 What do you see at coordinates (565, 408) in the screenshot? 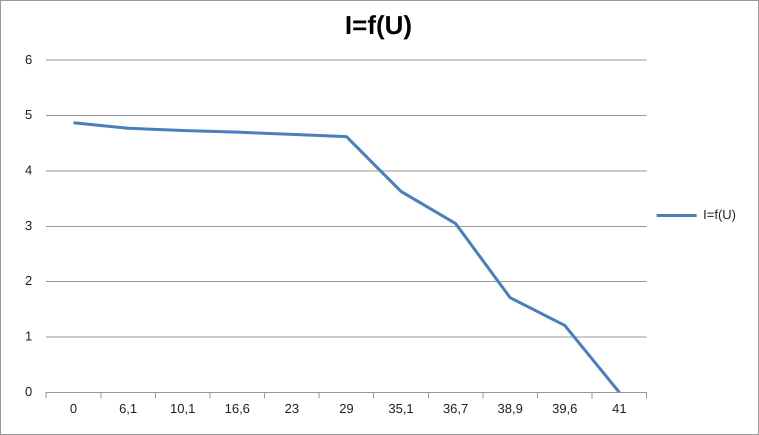
I see `x-tick-label: 39,6` at bounding box center [565, 408].